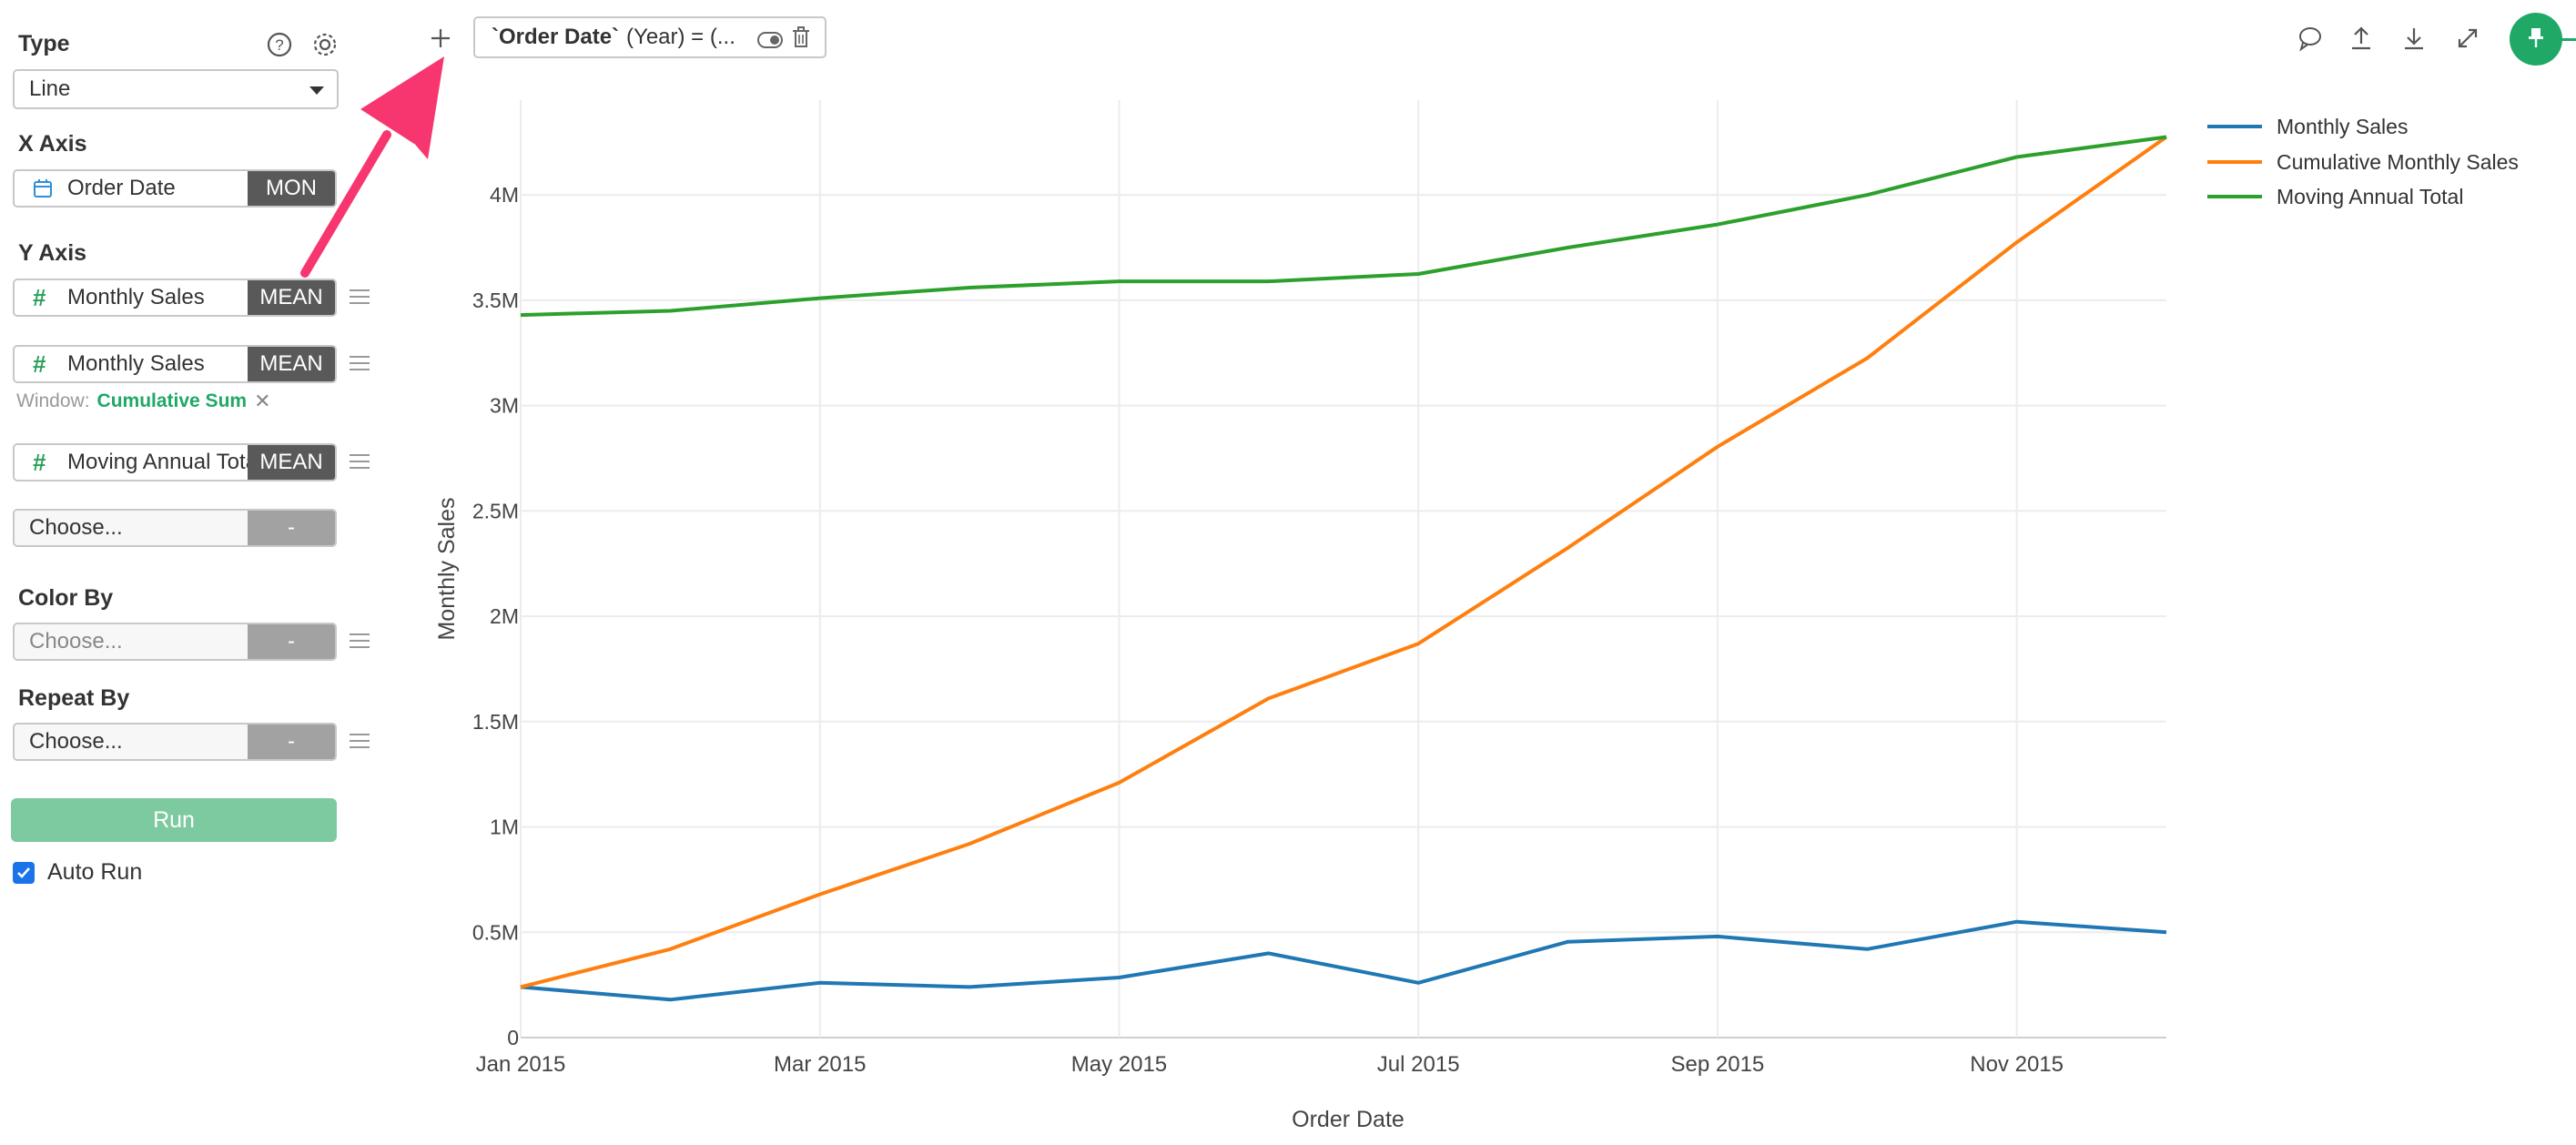  What do you see at coordinates (1343, 960) in the screenshot?
I see `series-line-monthly-sales` at bounding box center [1343, 960].